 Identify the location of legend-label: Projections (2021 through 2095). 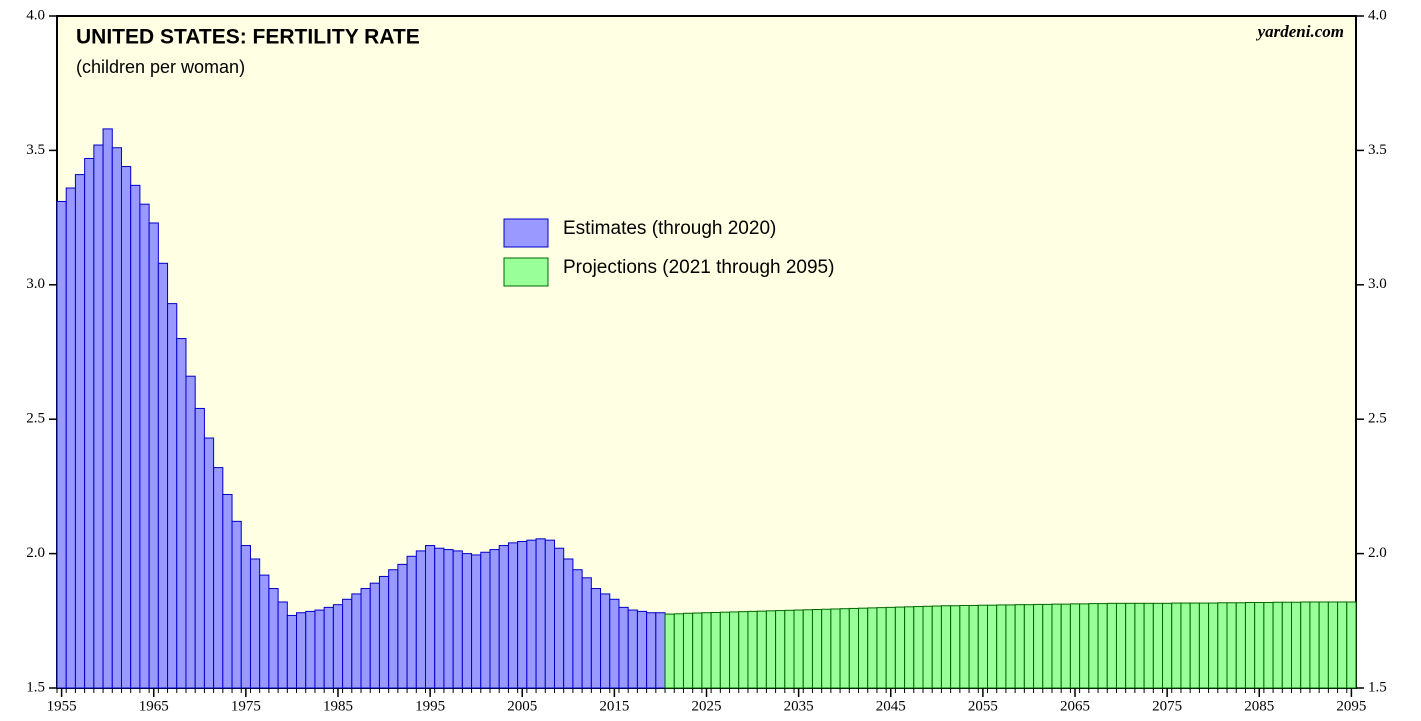
(698, 267).